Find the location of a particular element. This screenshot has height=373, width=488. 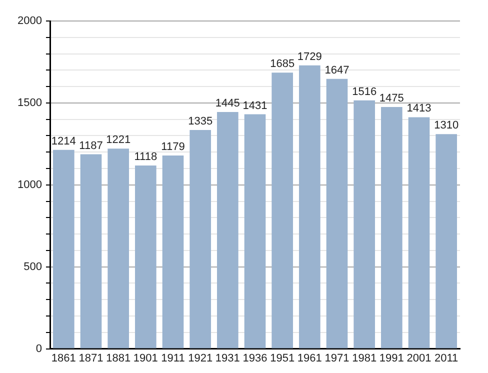

y-tick-label: 1500 is located at coordinates (30, 102).